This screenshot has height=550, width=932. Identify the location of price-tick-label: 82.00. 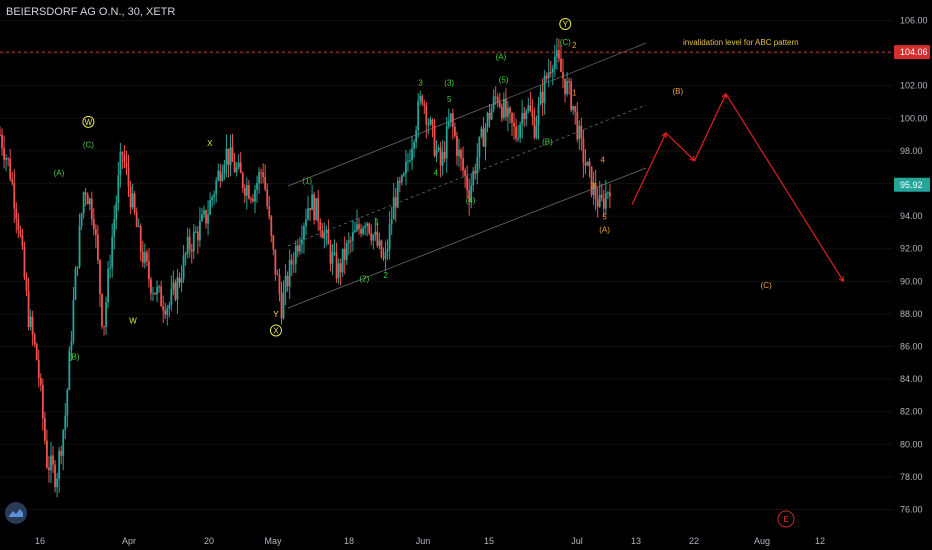
(911, 412).